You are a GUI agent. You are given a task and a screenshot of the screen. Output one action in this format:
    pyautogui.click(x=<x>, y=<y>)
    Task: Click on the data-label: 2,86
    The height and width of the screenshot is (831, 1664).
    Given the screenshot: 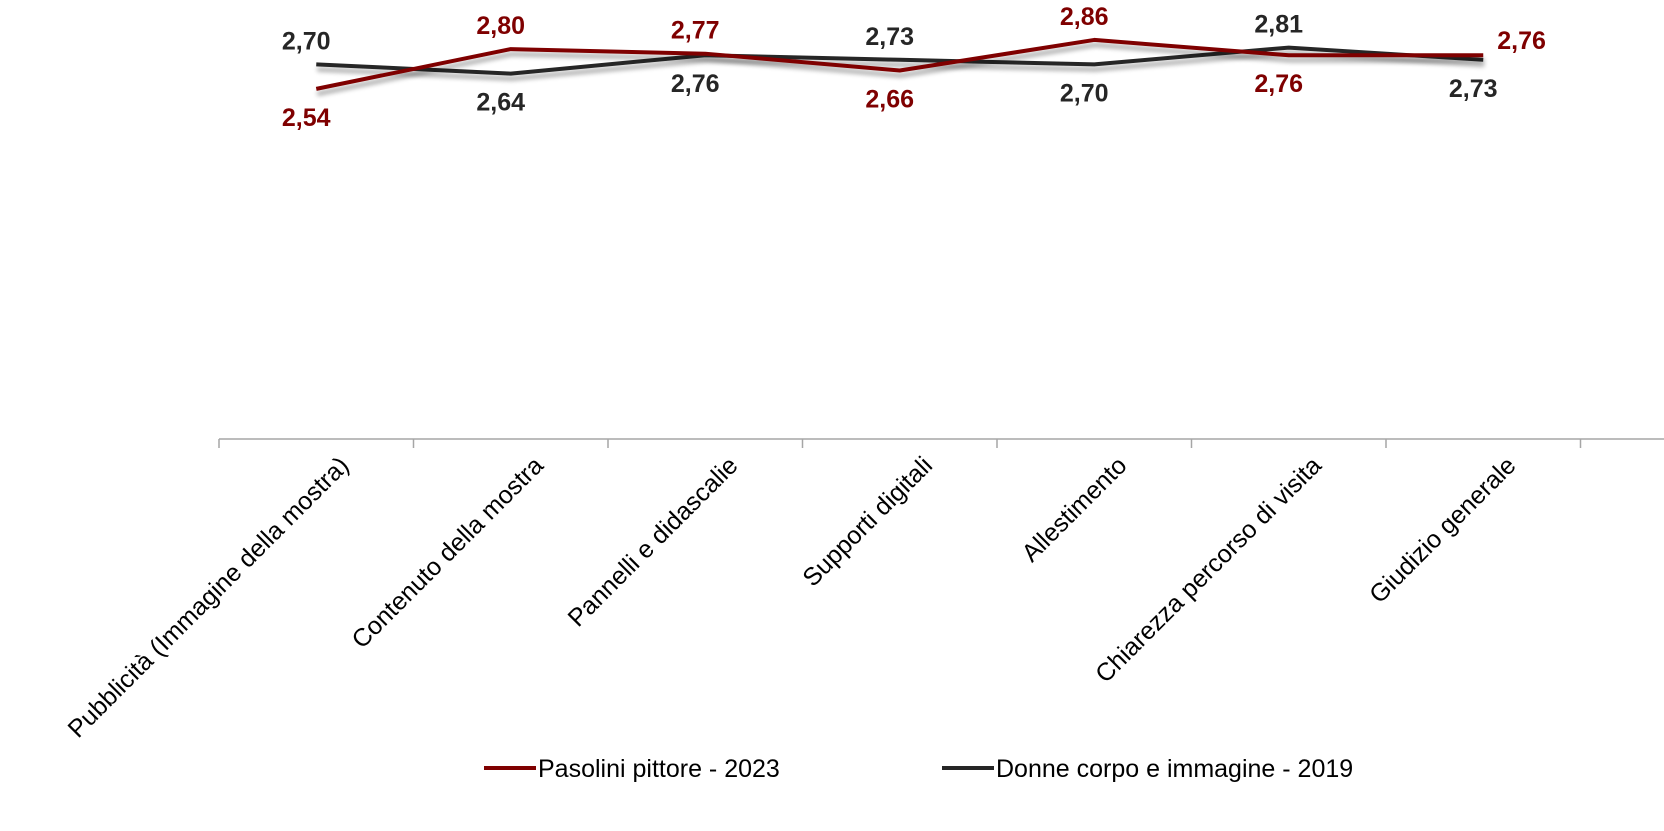 What is the action you would take?
    pyautogui.click(x=1084, y=17)
    